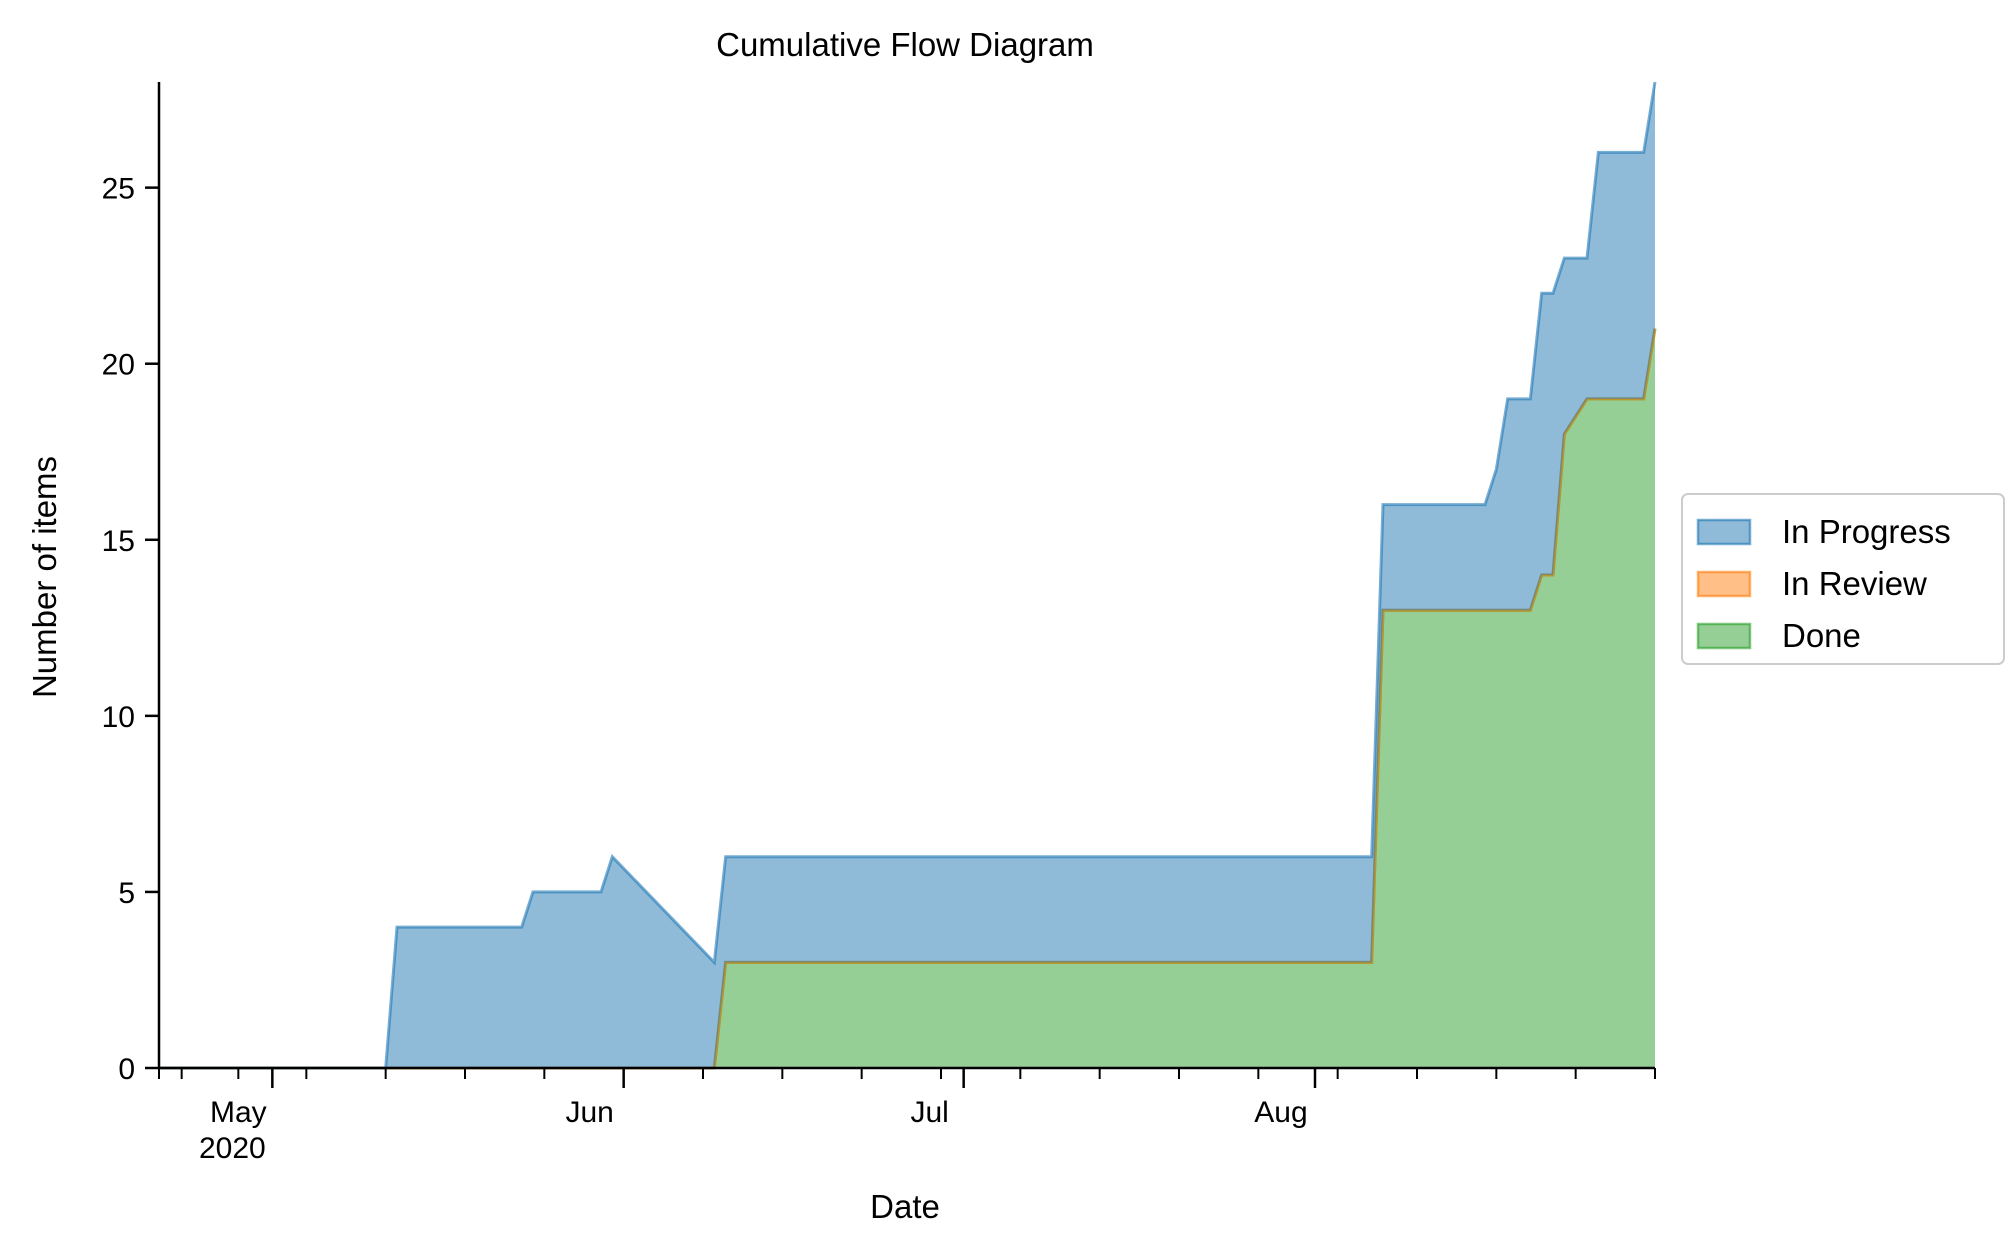 Image resolution: width=2013 pixels, height=1253 pixels. Describe the element at coordinates (118, 717) in the screenshot. I see `y-tick-label: 10` at that location.